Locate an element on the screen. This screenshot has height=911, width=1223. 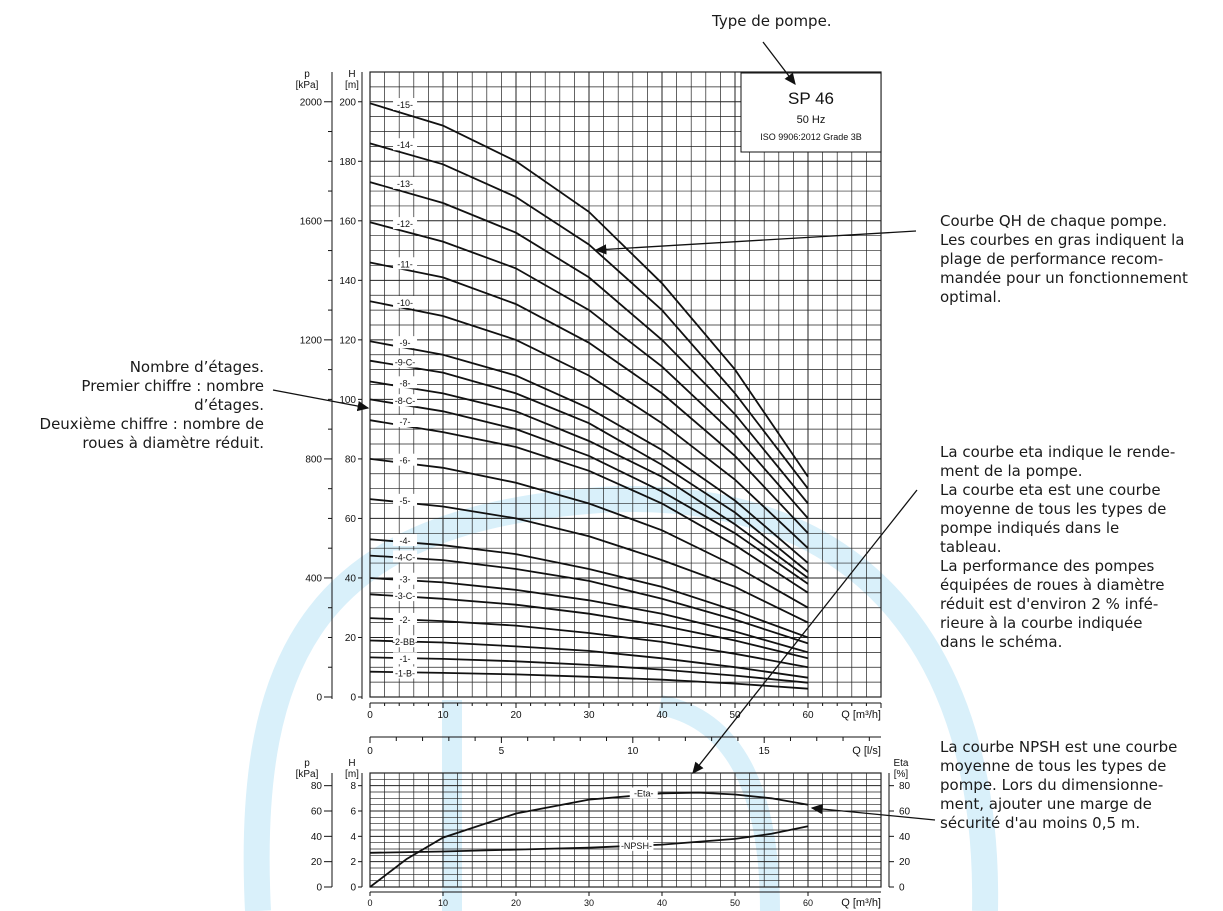
ls-tick-label: 15 is located at coordinates (765, 751).